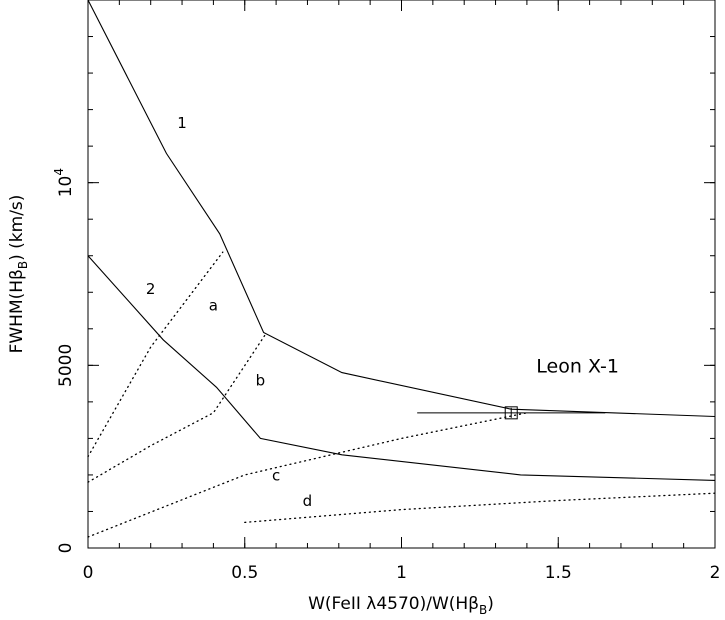 The image size is (725, 620). I want to click on curve-labels: 1 2 a b c d, so click(229, 312).